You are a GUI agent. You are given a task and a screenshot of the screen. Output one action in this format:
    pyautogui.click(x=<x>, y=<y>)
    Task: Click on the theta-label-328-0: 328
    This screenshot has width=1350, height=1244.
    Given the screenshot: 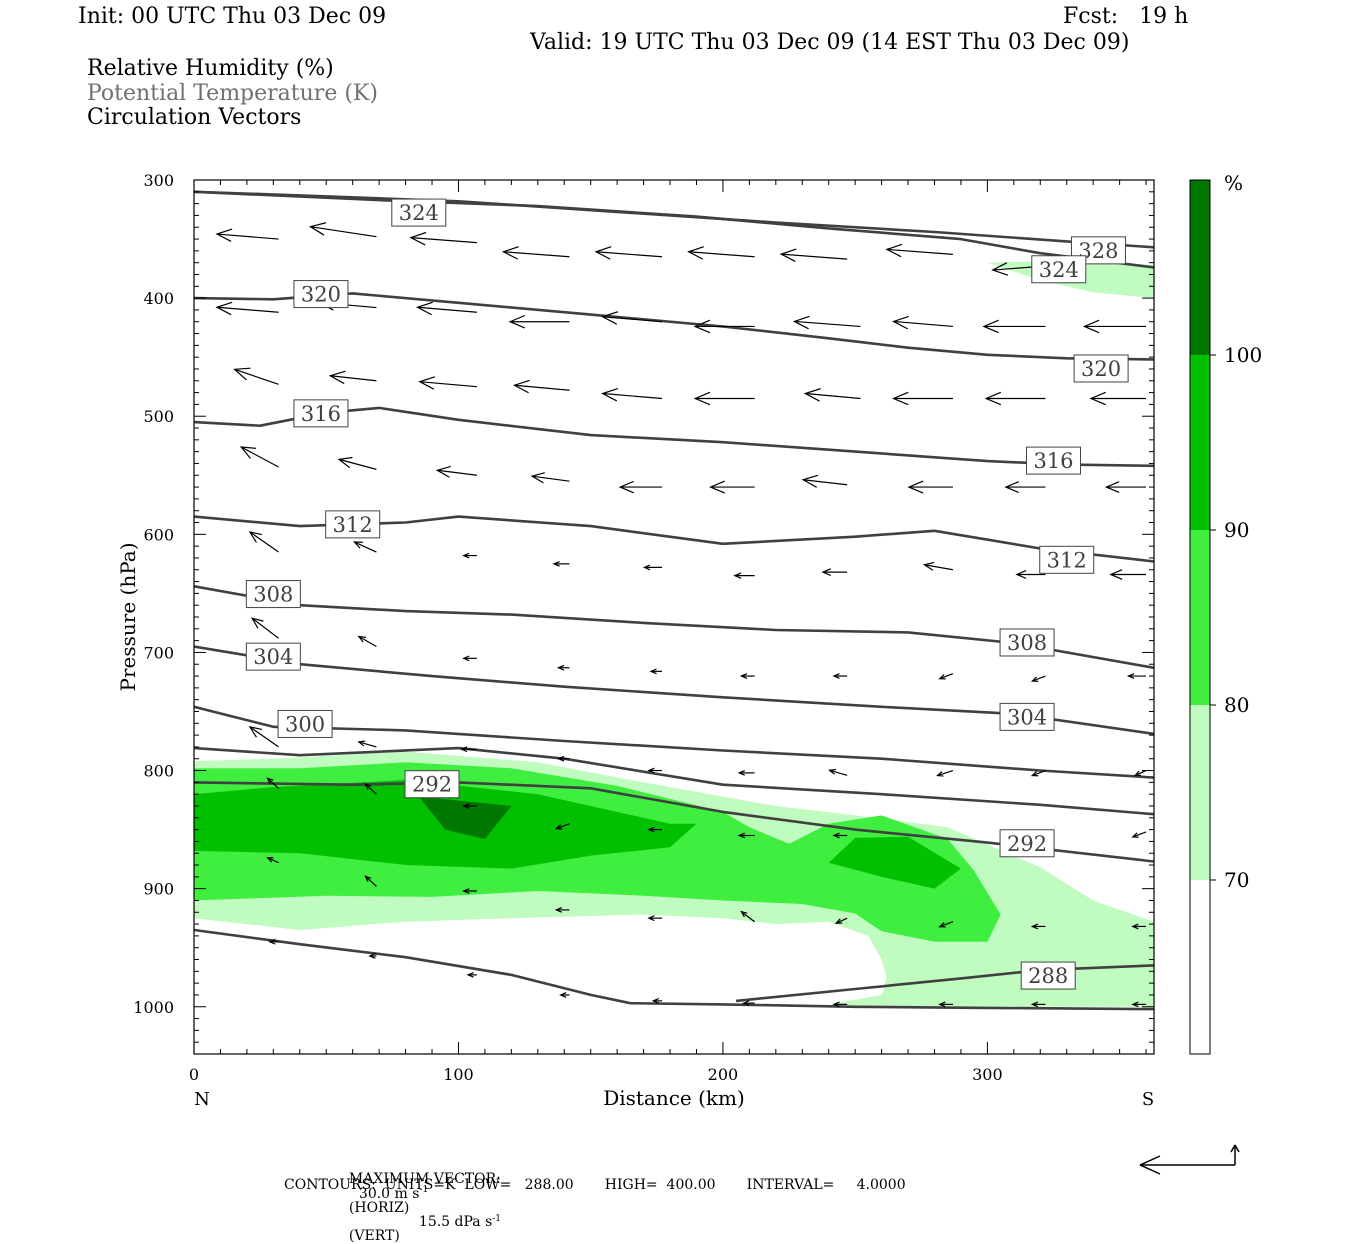 What is the action you would take?
    pyautogui.click(x=1098, y=250)
    